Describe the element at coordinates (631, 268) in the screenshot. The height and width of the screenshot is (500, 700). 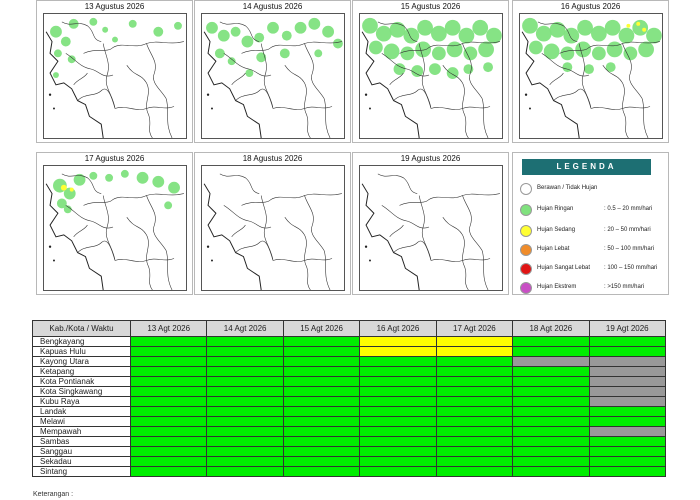
I see `legend-range: : 100 – 150 mm/hari` at that location.